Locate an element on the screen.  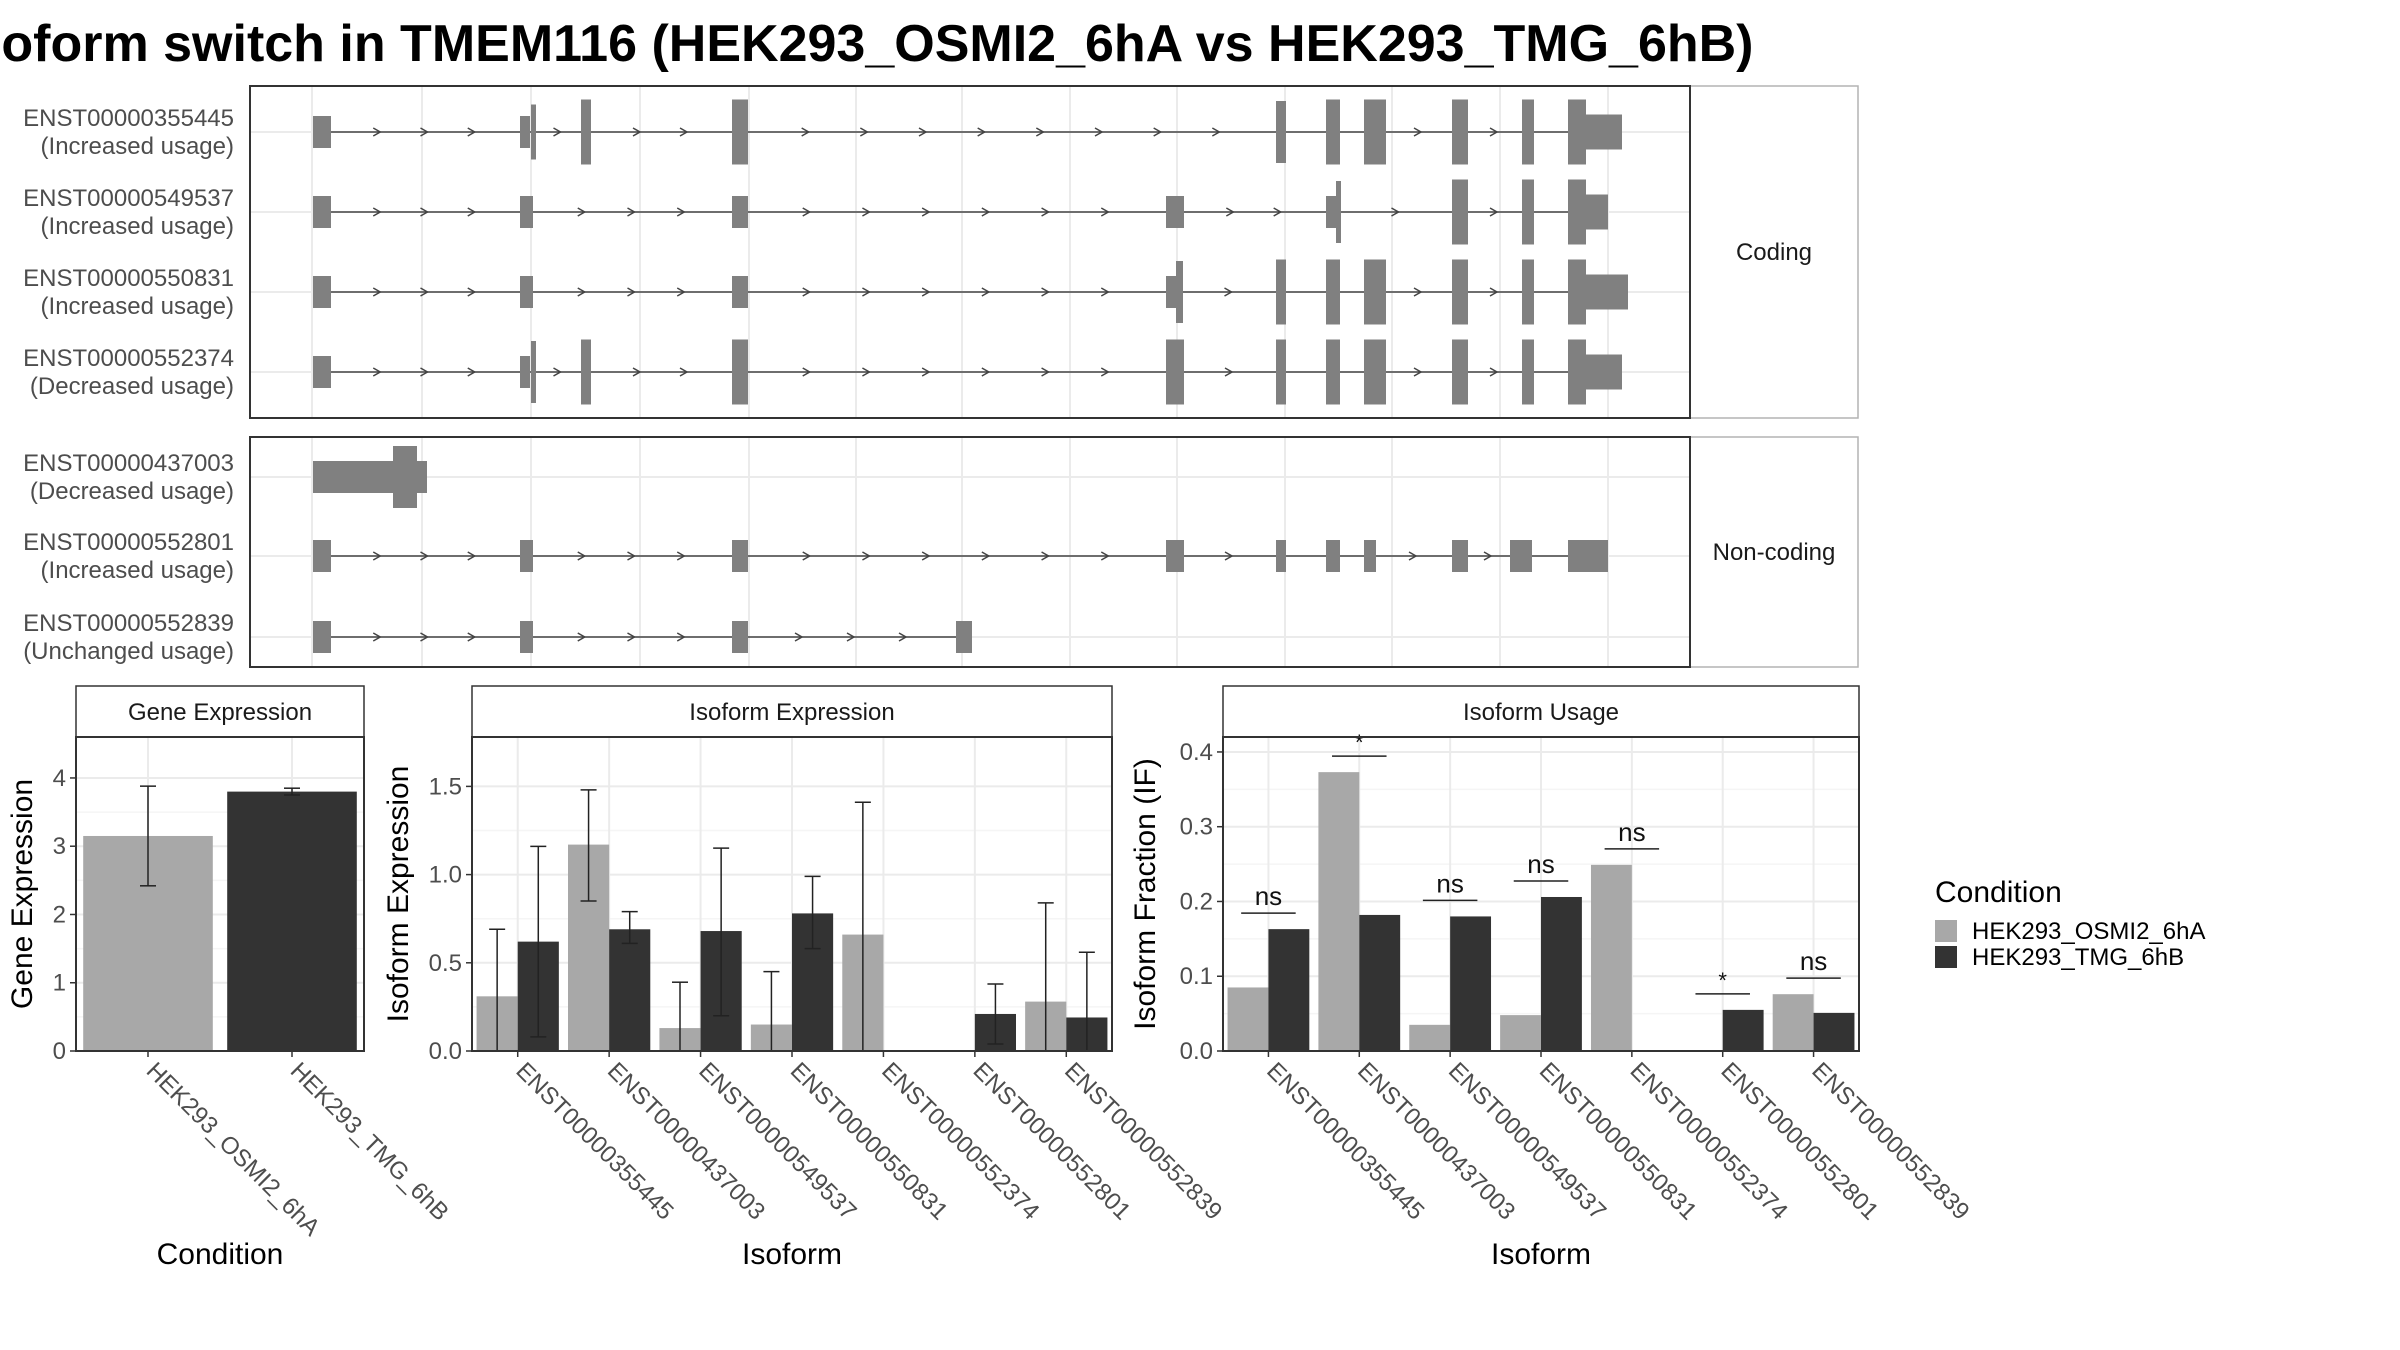
y-tick-label: 0 is located at coordinates (59, 1051).